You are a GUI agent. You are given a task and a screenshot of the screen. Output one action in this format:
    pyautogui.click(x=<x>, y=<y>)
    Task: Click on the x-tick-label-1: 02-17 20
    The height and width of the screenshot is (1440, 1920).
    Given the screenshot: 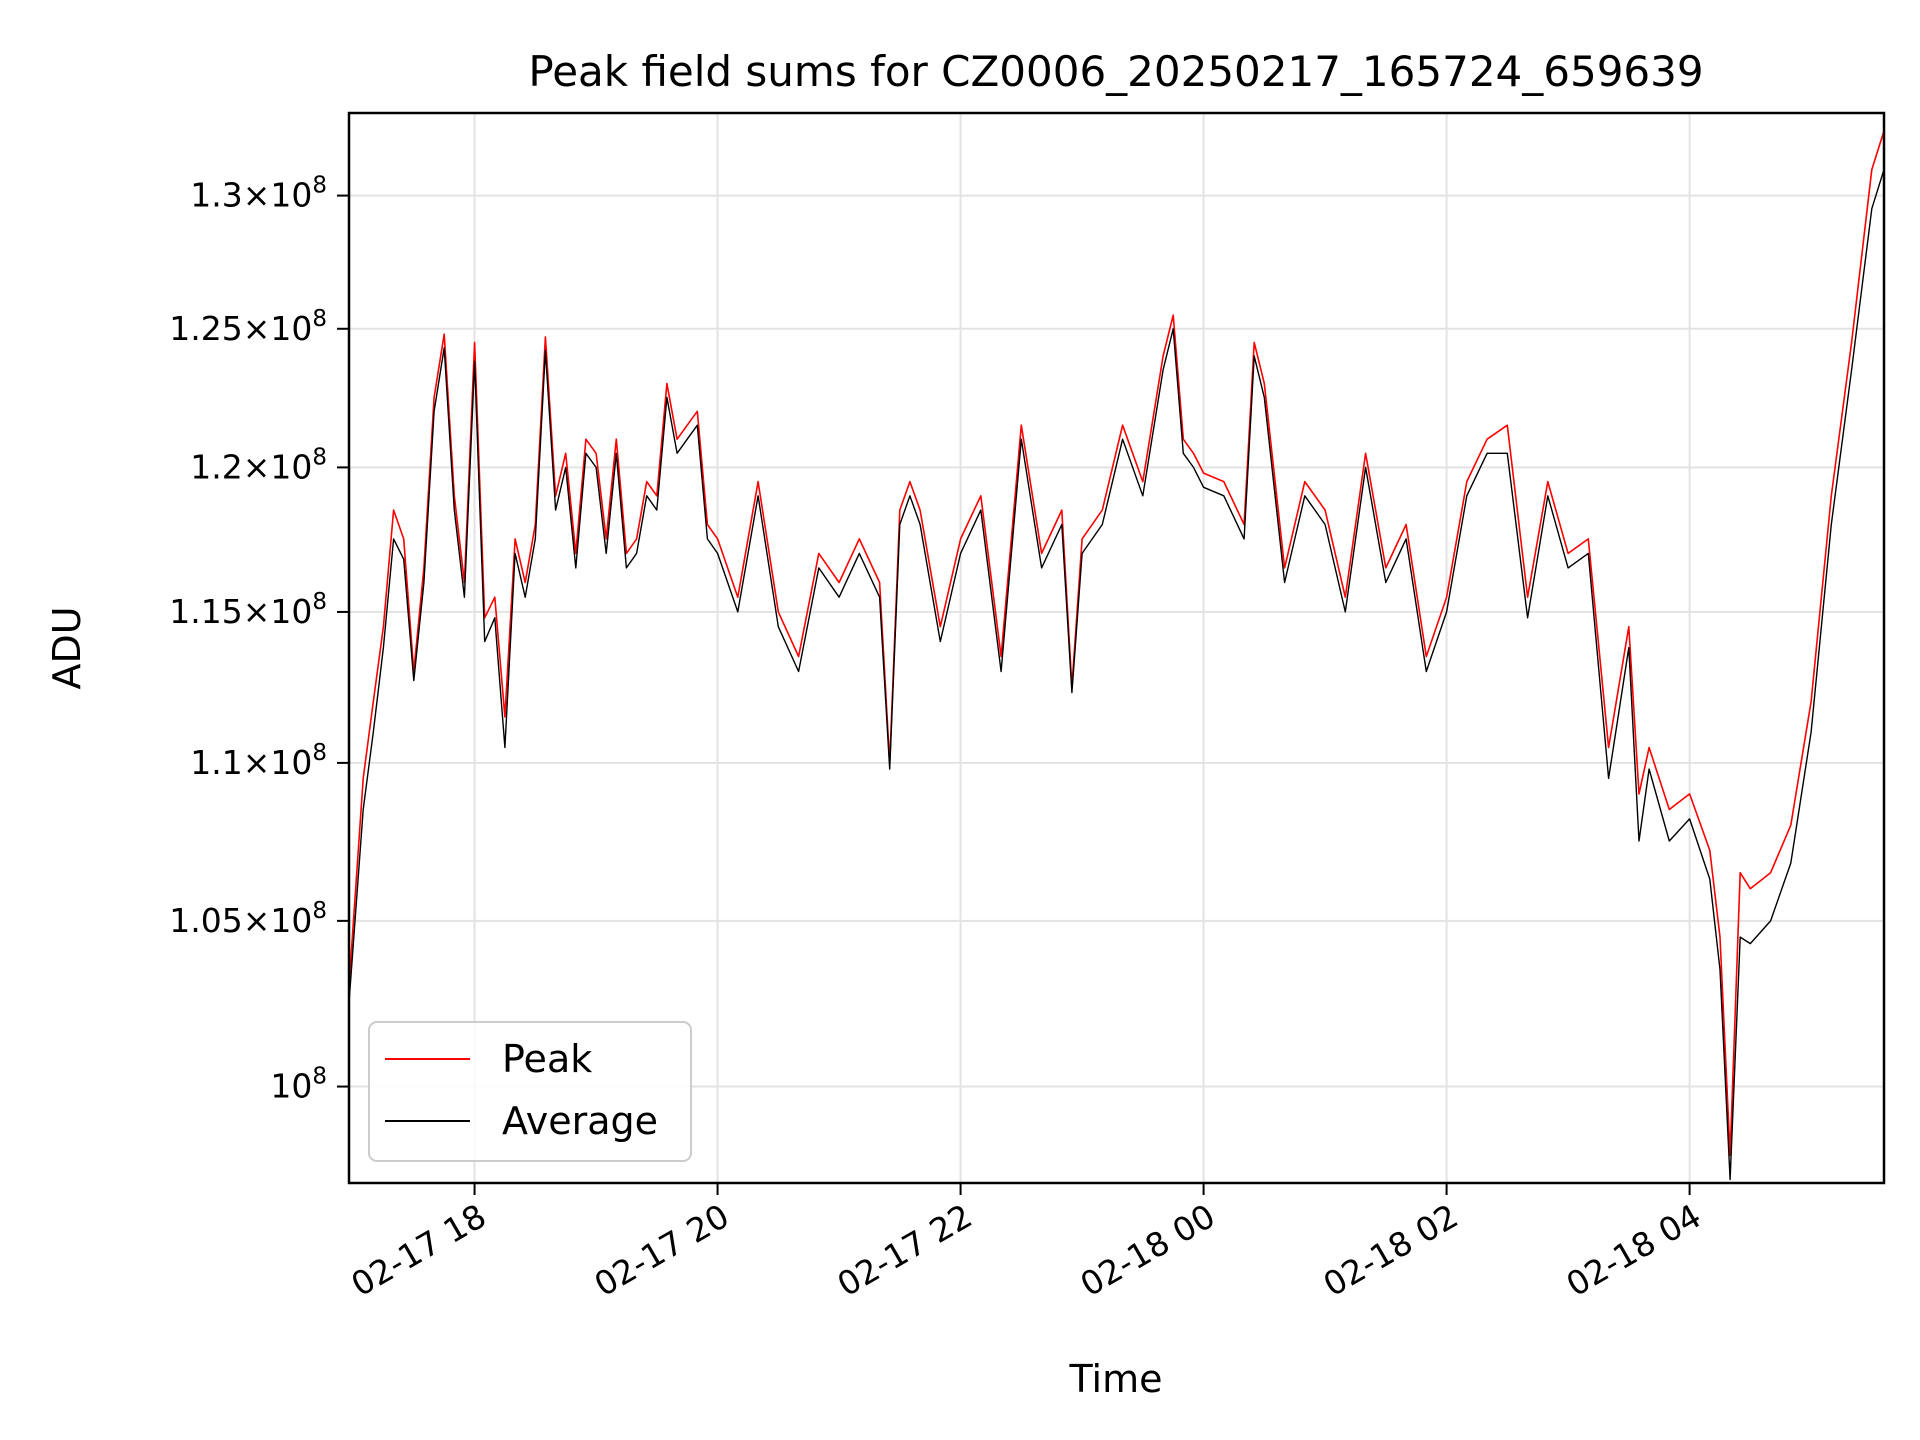 What is the action you would take?
    pyautogui.click(x=662, y=1250)
    